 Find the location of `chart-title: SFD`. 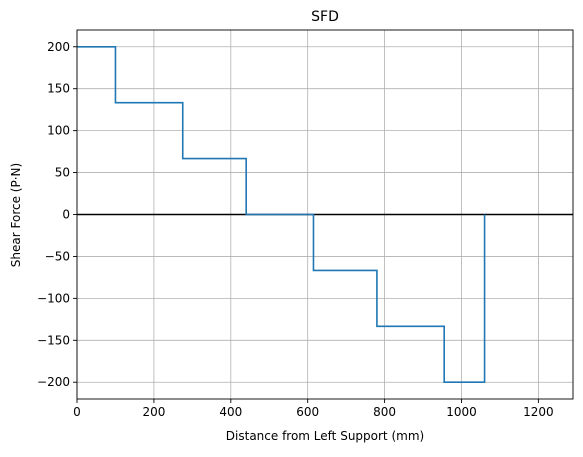

chart-title: SFD is located at coordinates (325, 17).